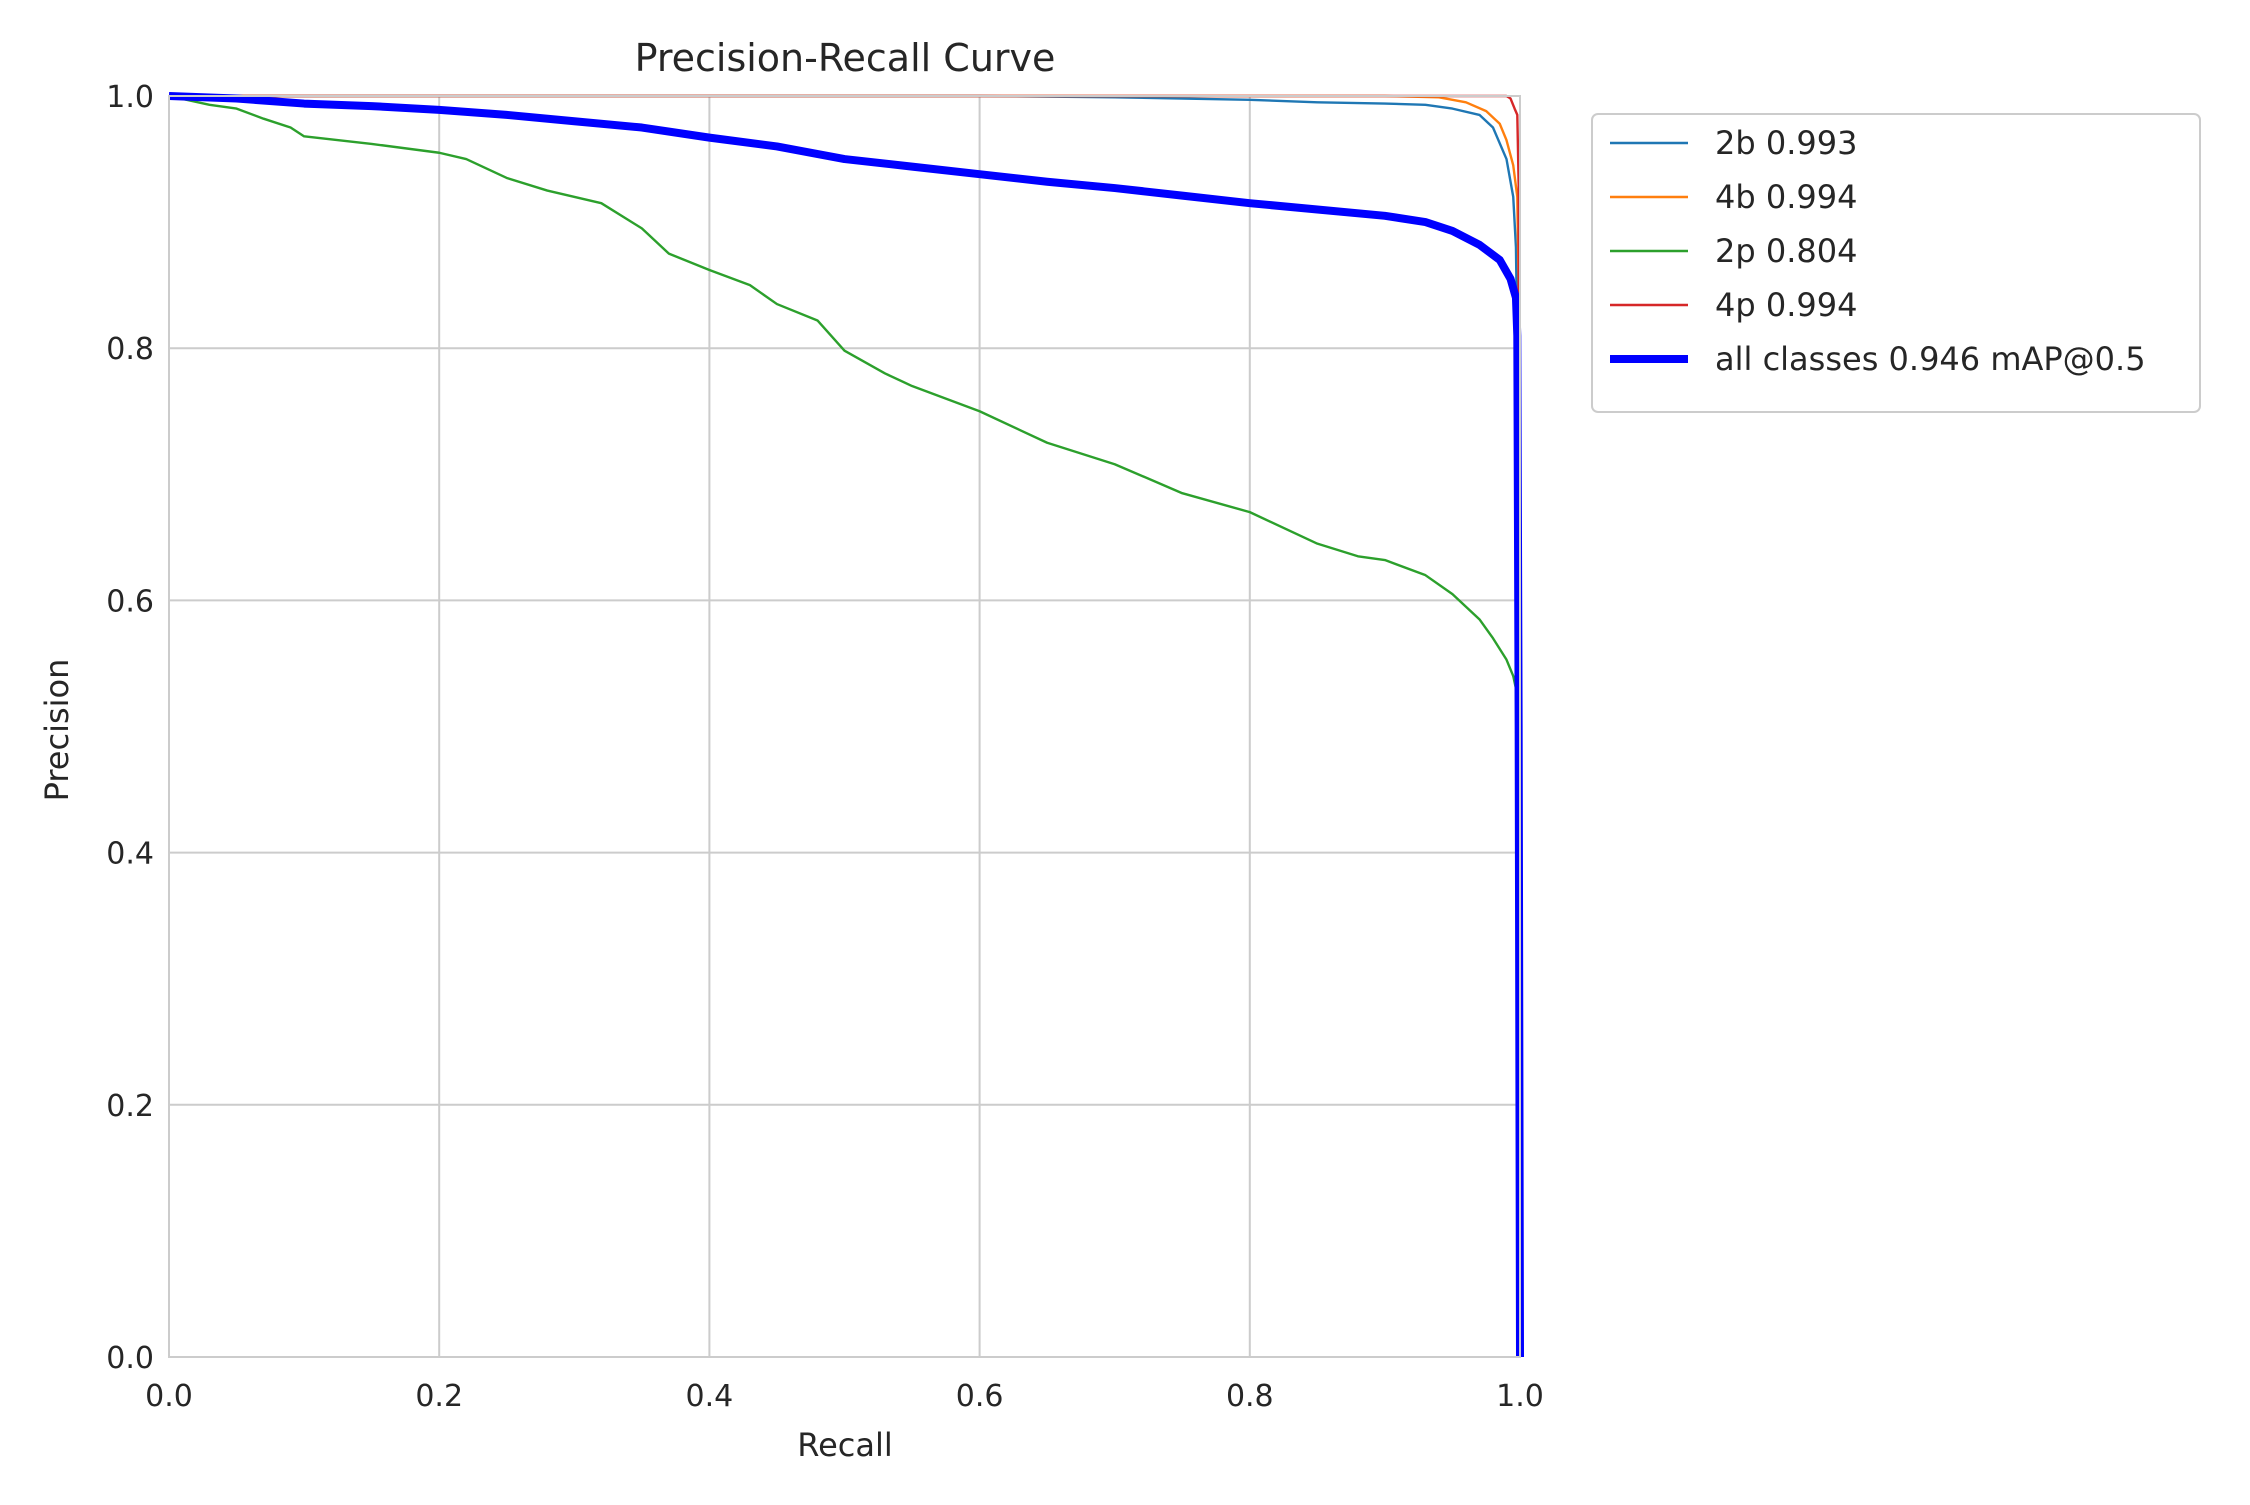  I want to click on x-axis-label: Recall, so click(844, 1445).